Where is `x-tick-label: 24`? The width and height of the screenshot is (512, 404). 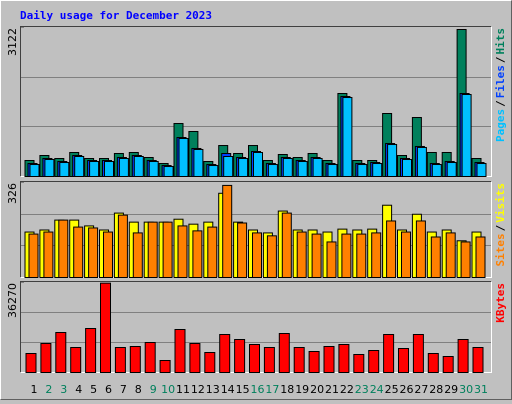 x-tick-label: 24 is located at coordinates (377, 389).